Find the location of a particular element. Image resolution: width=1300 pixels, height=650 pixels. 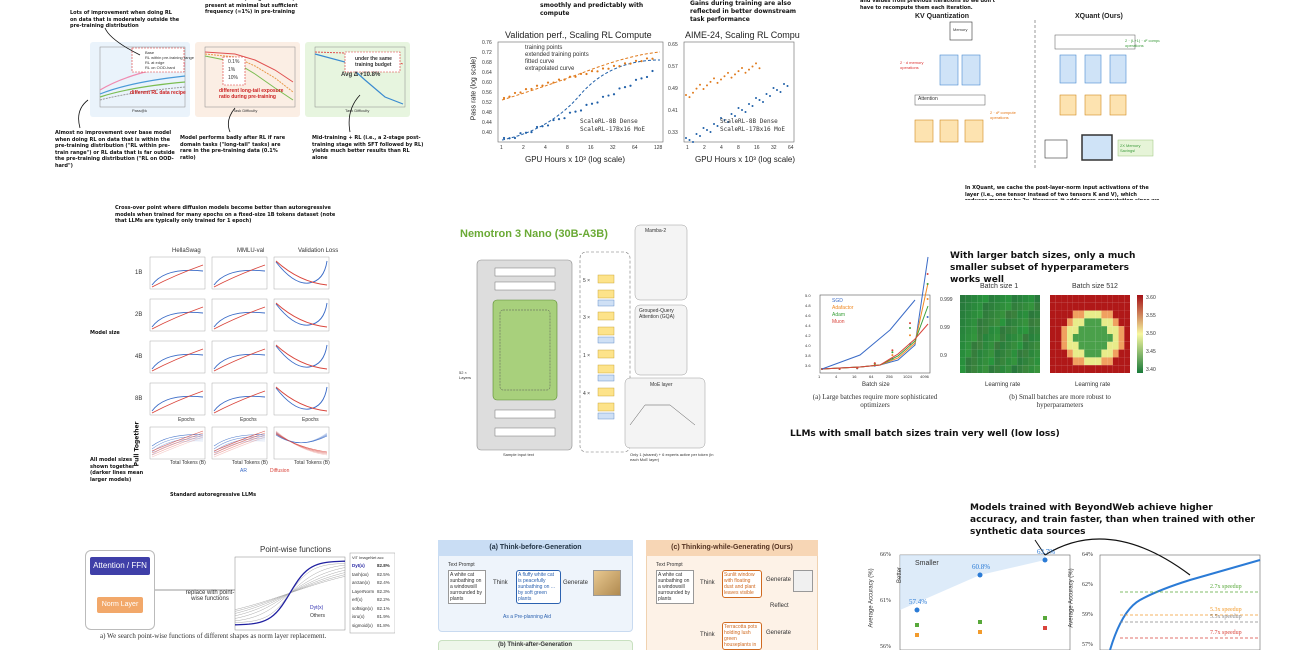

series-label-1: ScaleRL-17Bx16 MoE is located at coordinates (613, 129).